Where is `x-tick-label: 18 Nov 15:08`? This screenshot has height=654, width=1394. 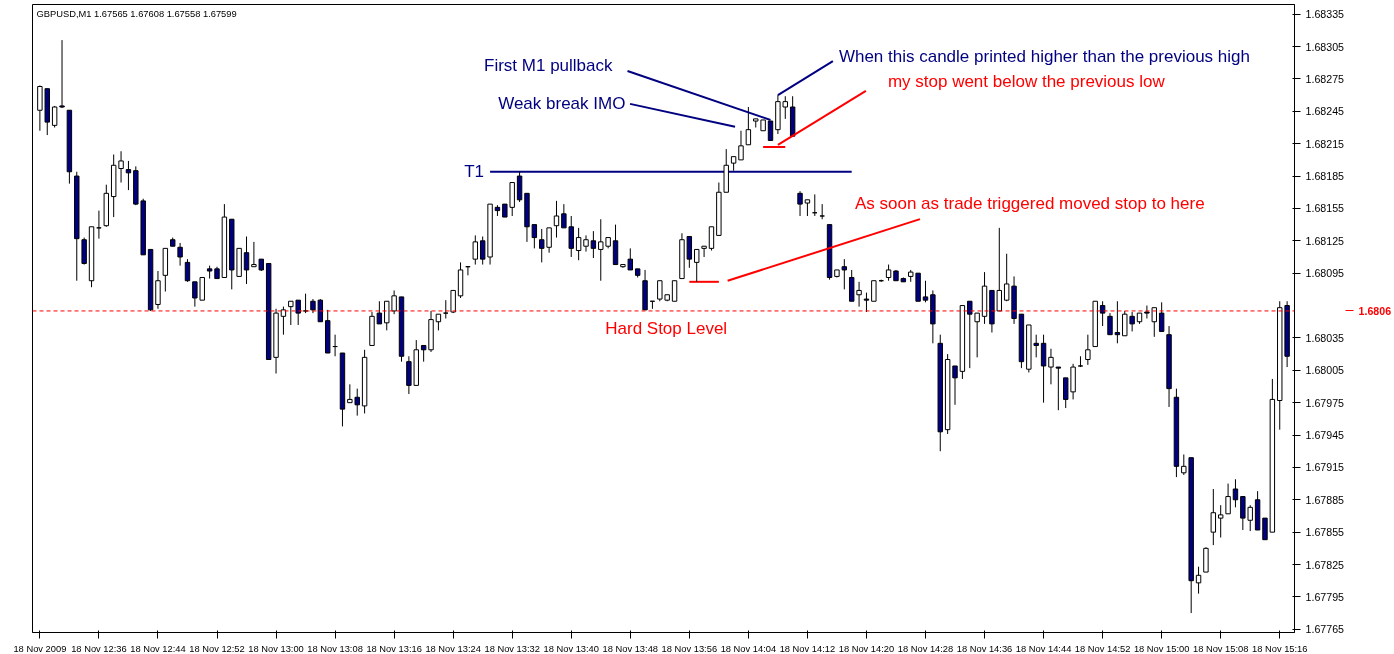 x-tick-label: 18 Nov 15:08 is located at coordinates (1220, 648).